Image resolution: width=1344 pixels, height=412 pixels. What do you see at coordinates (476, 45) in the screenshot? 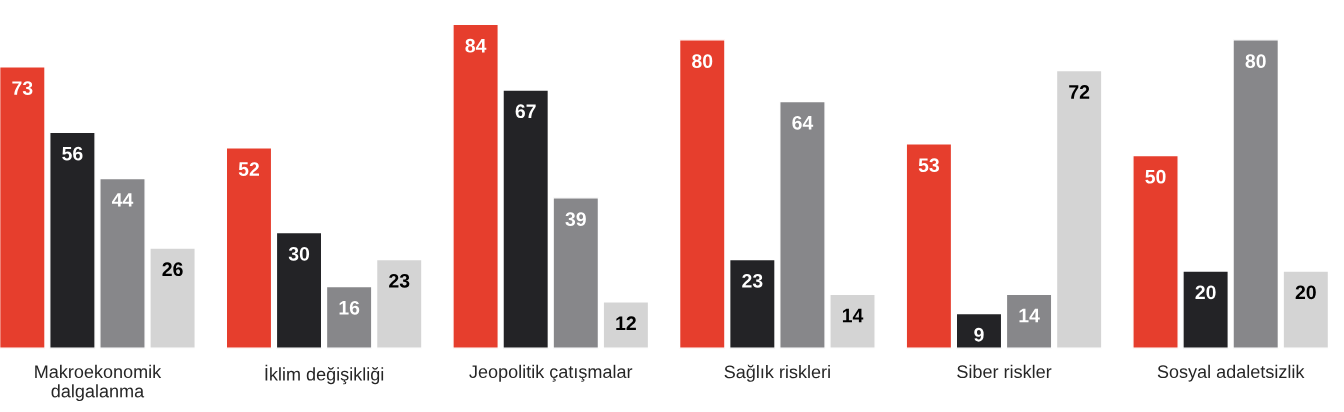
I see `data-label: 84` at bounding box center [476, 45].